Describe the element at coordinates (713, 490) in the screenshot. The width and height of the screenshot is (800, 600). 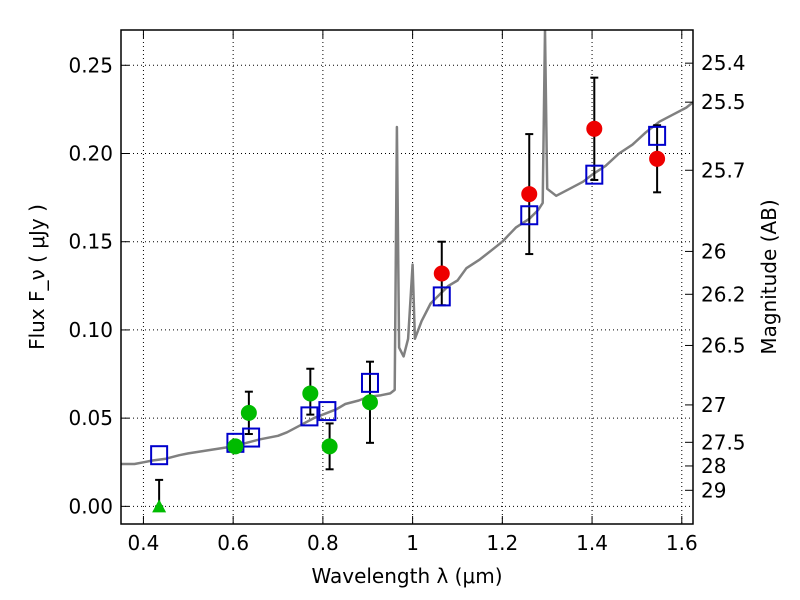
I see `right-tick-label: 29` at that location.